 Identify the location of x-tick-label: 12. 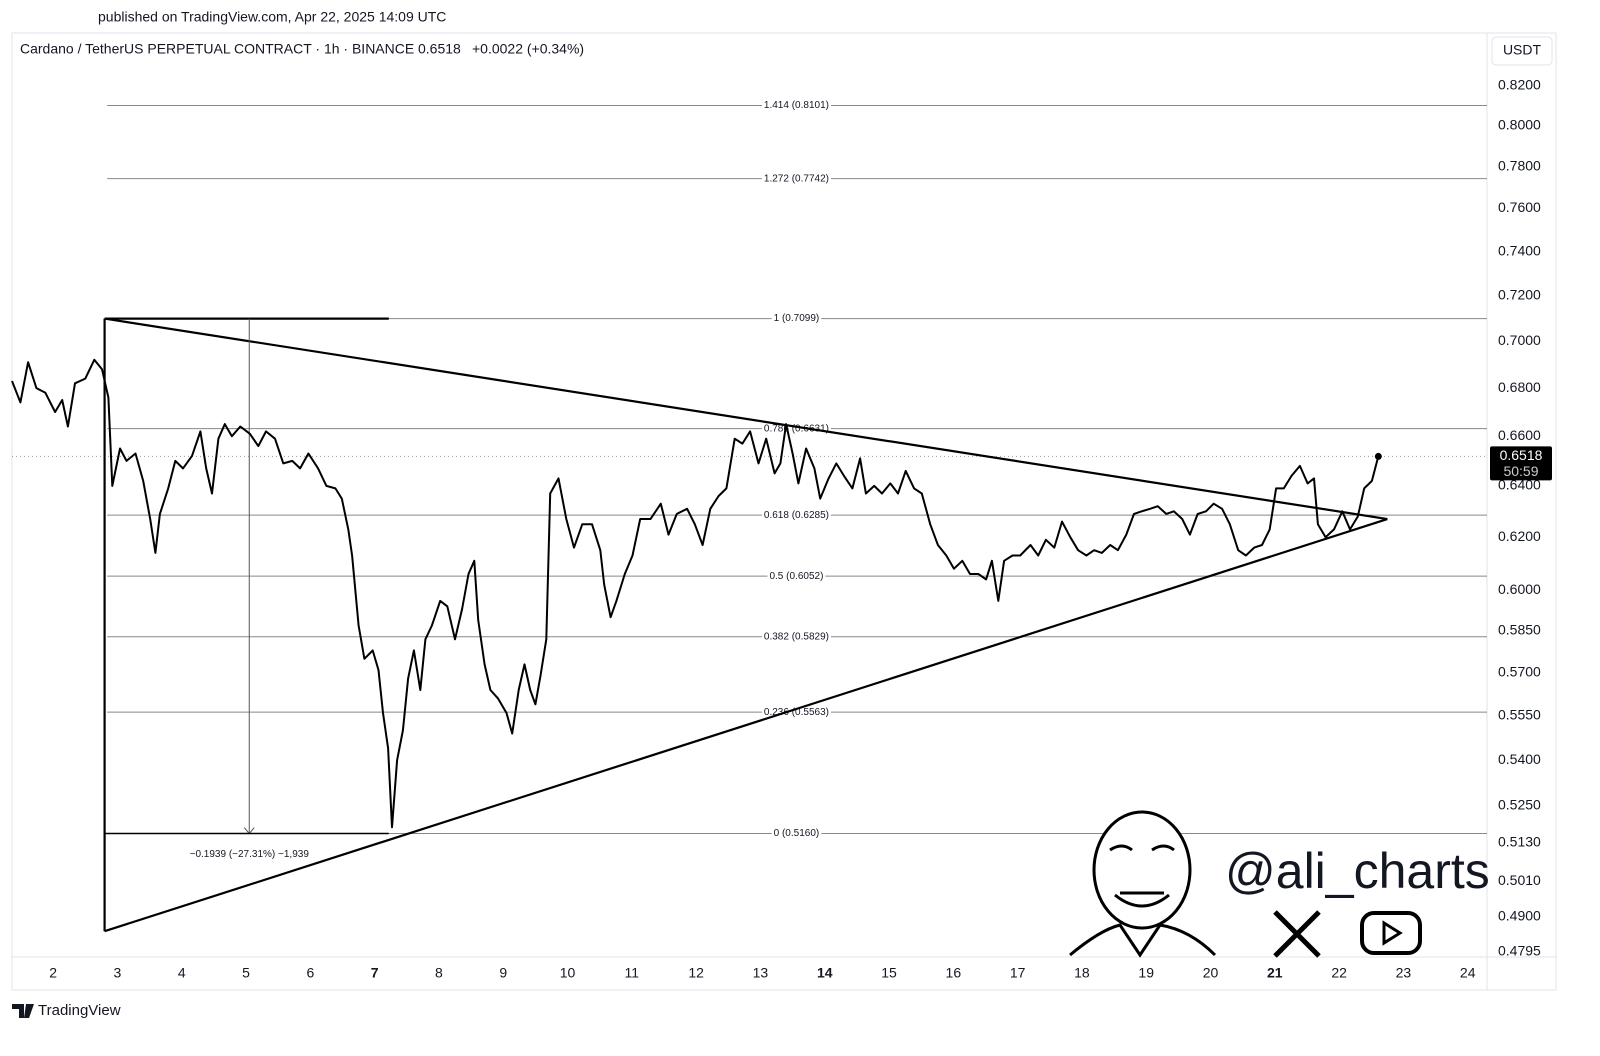
(696, 973).